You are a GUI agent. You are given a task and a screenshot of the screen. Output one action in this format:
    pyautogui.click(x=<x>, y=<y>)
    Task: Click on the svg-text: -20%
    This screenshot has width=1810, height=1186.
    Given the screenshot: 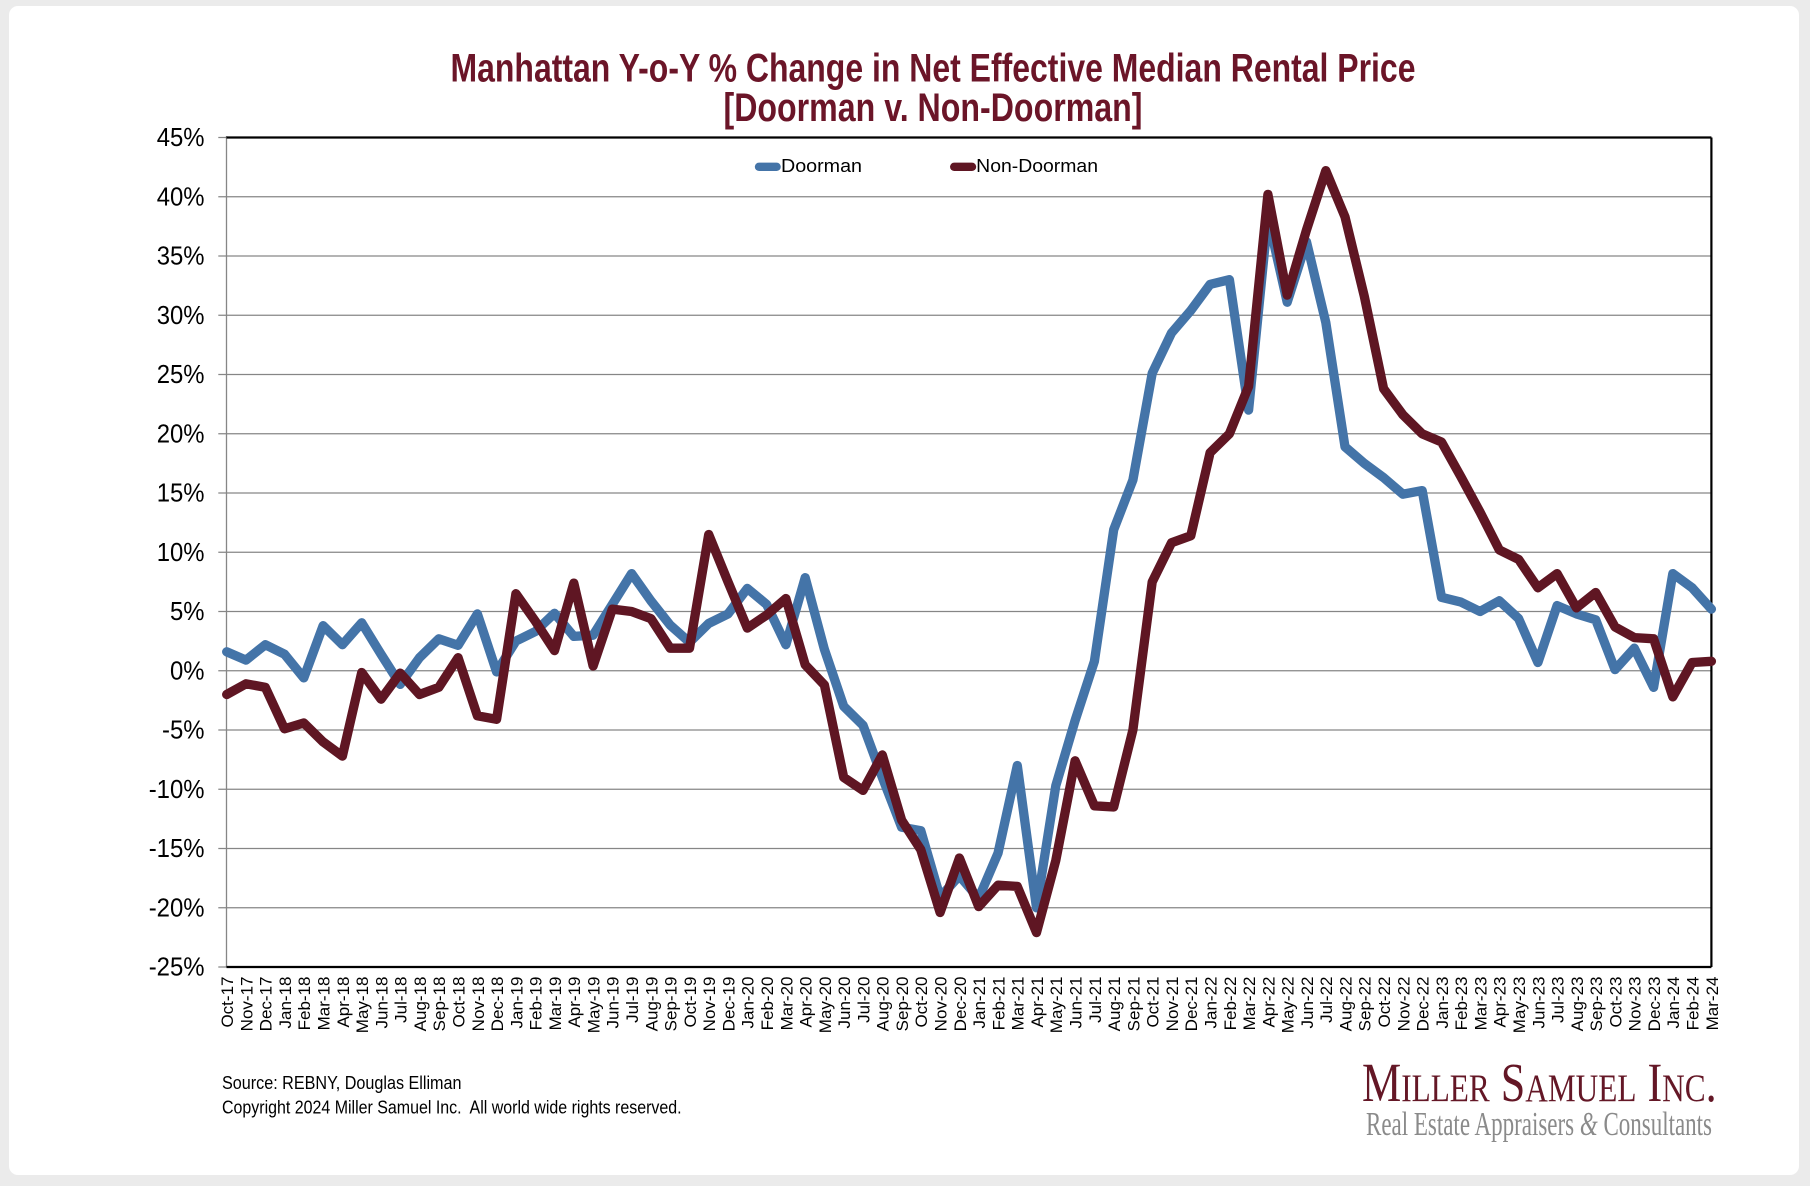 What is the action you would take?
    pyautogui.click(x=177, y=908)
    